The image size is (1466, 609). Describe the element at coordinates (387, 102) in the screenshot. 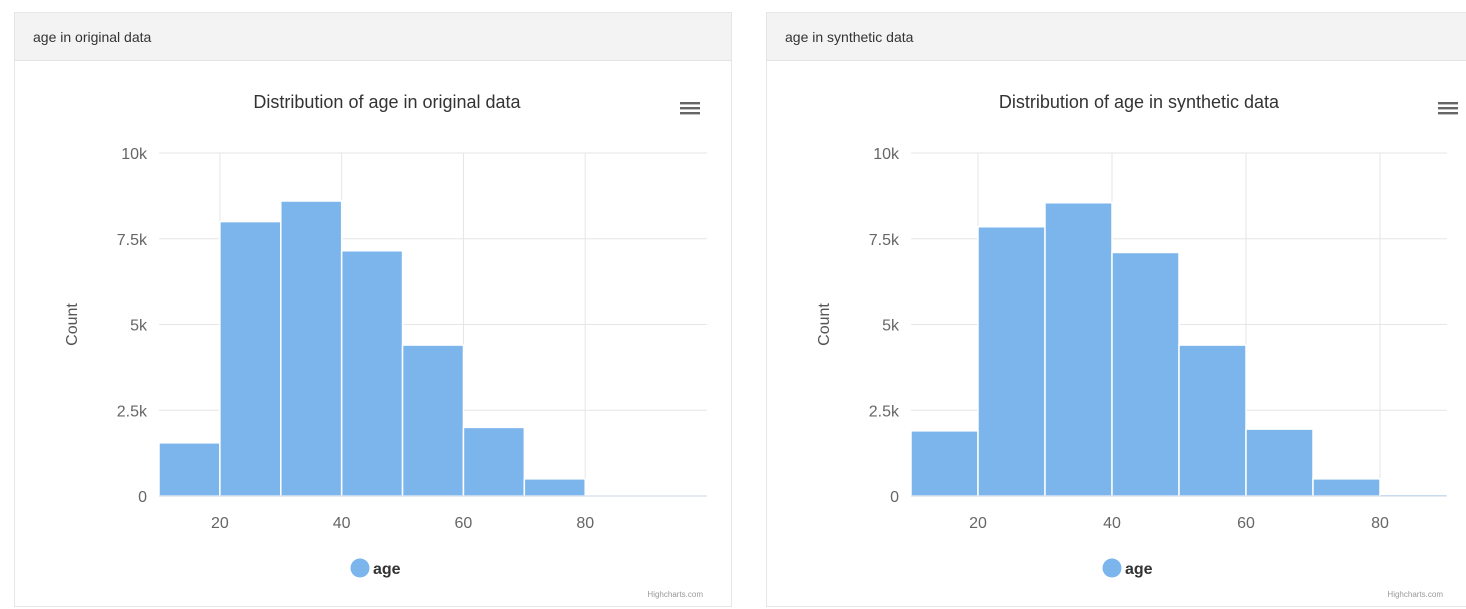

I see `chart-title: Distribution of age in original data` at that location.